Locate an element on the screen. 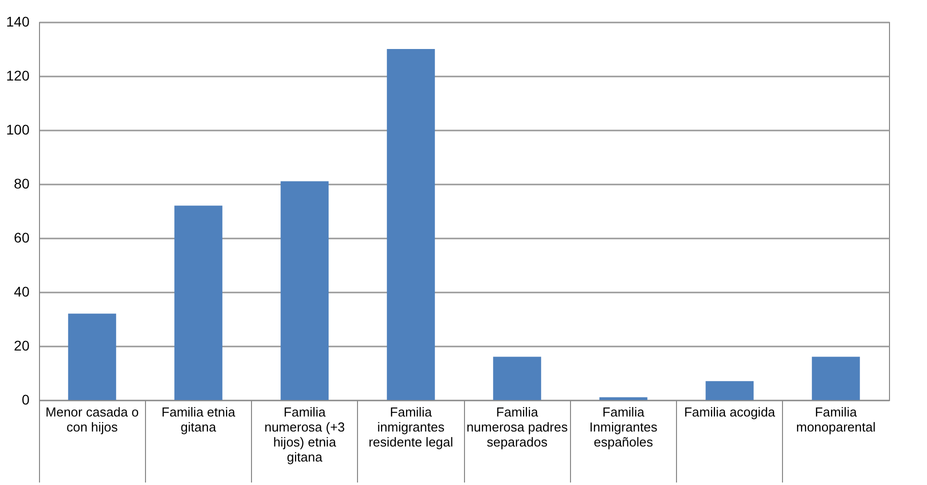 The width and height of the screenshot is (927, 485). y-tick-label: 100 is located at coordinates (18, 130).